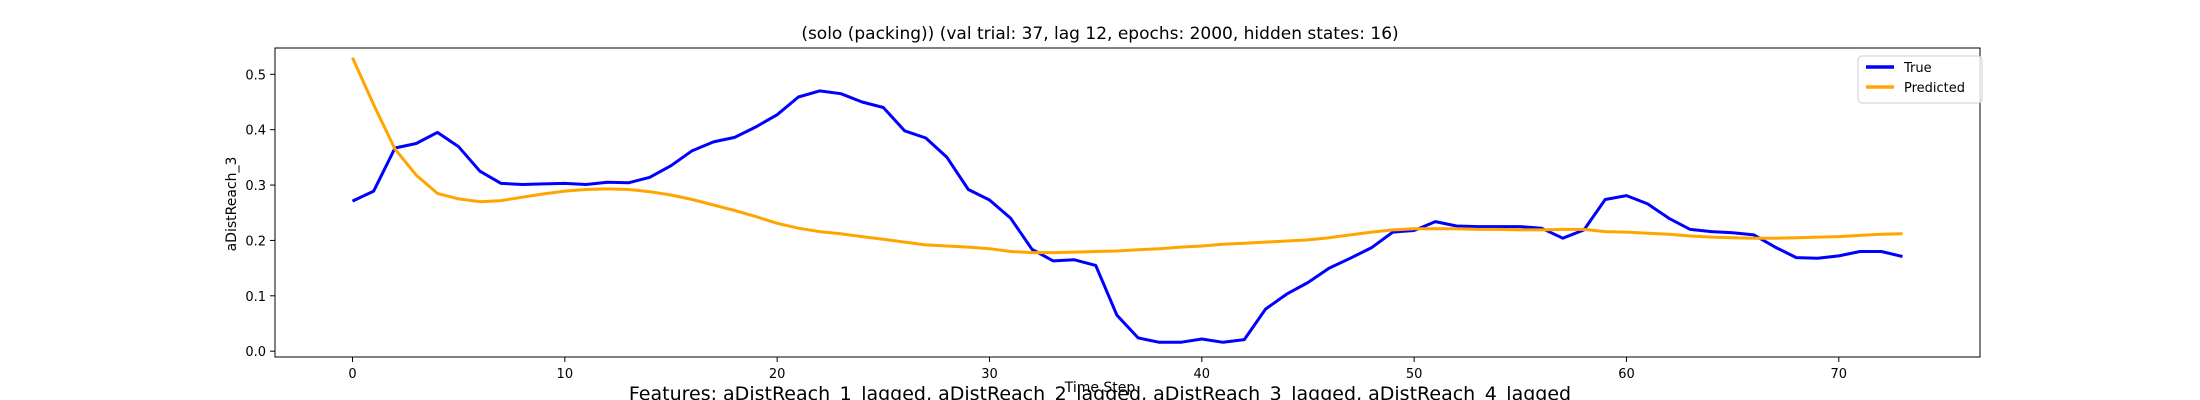 This screenshot has height=400, width=2200. Describe the element at coordinates (1920, 79) in the screenshot. I see `legend: True Predicted` at that location.